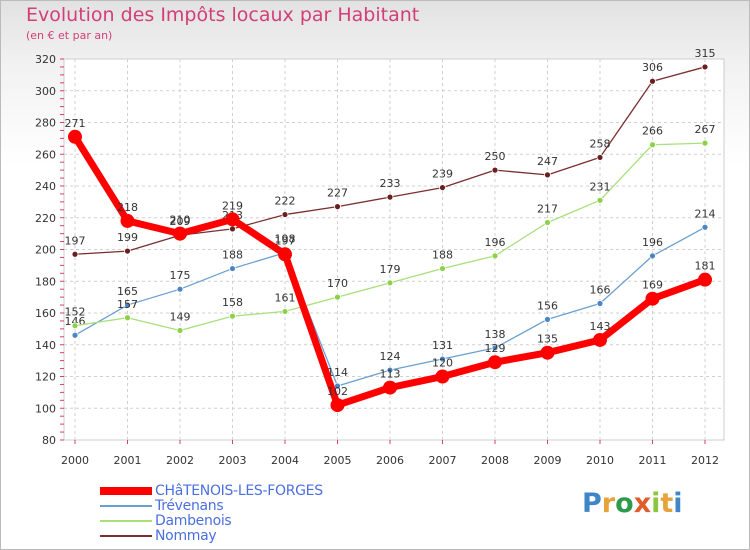 Image resolution: width=750 pixels, height=550 pixels. Describe the element at coordinates (285, 297) in the screenshot. I see `data-label: 161` at that location.